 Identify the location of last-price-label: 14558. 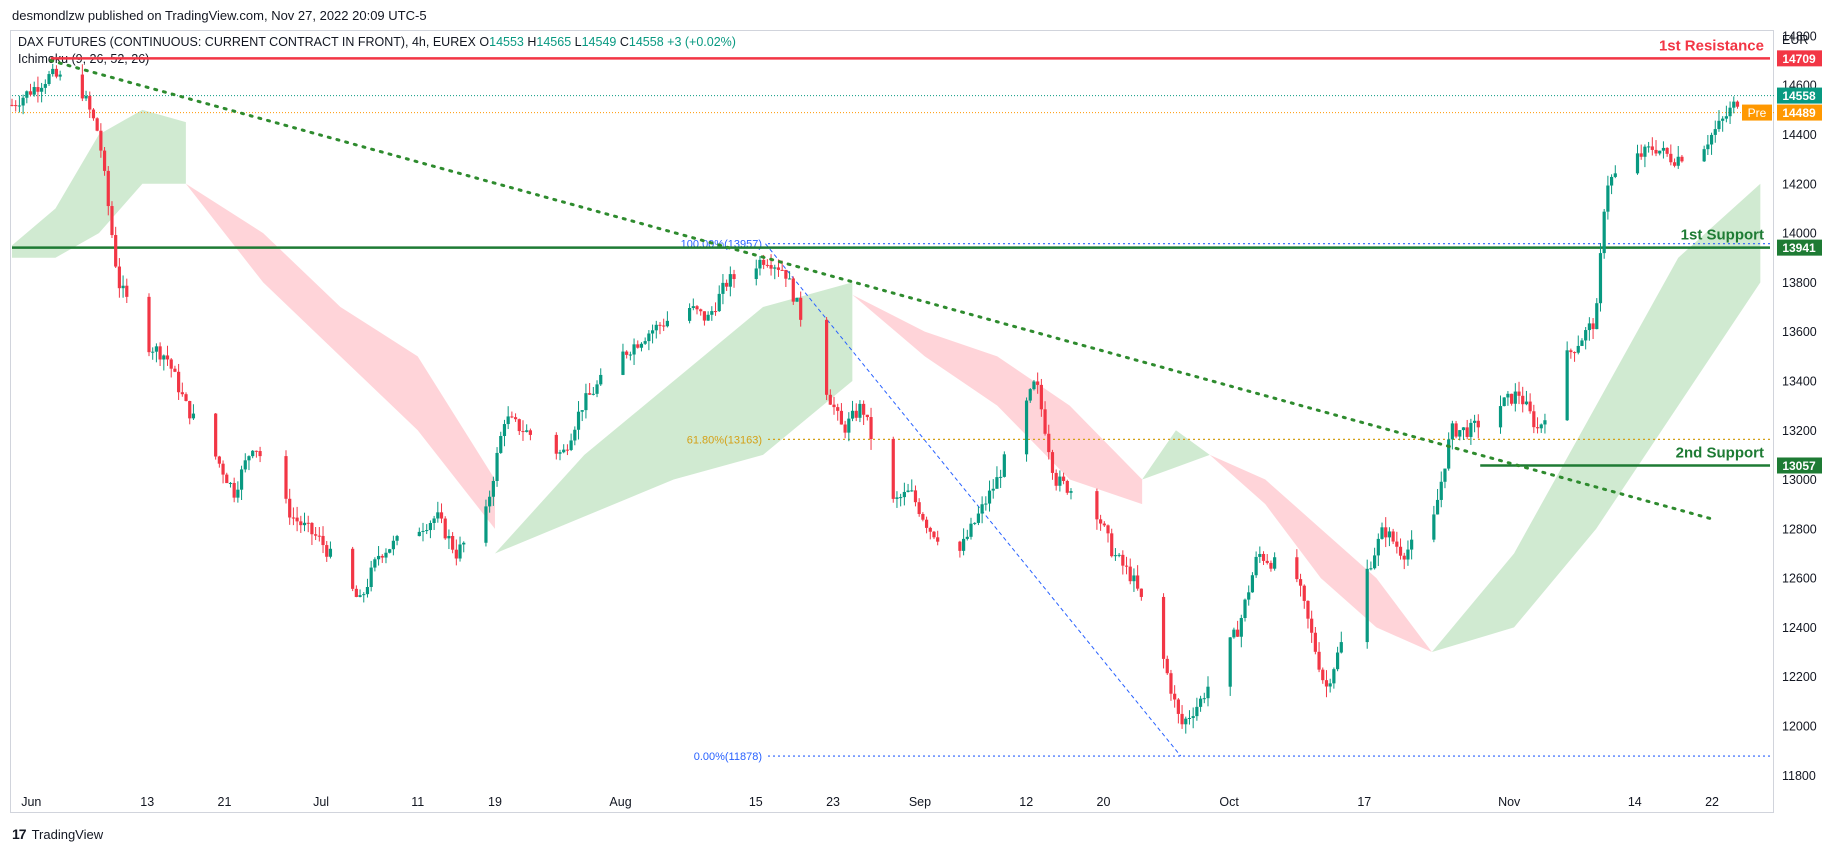
(1799, 96).